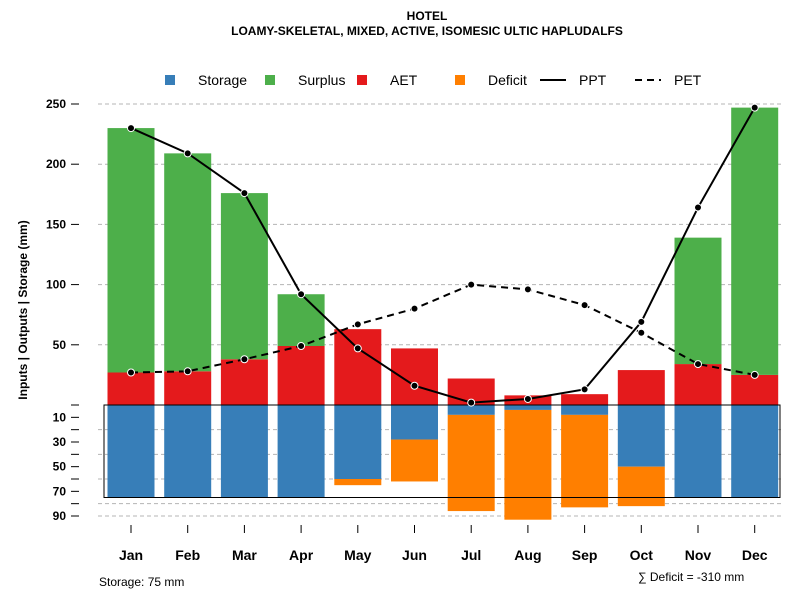 The height and width of the screenshot is (600, 800). What do you see at coordinates (222, 80) in the screenshot?
I see `legend-label-storage: Storage` at bounding box center [222, 80].